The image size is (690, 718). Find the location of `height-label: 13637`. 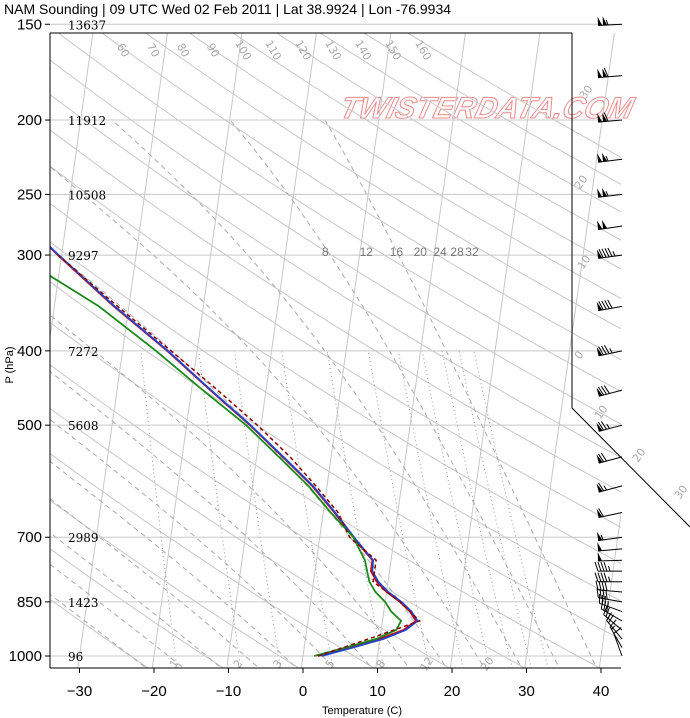

height-label: 13637 is located at coordinates (87, 25).